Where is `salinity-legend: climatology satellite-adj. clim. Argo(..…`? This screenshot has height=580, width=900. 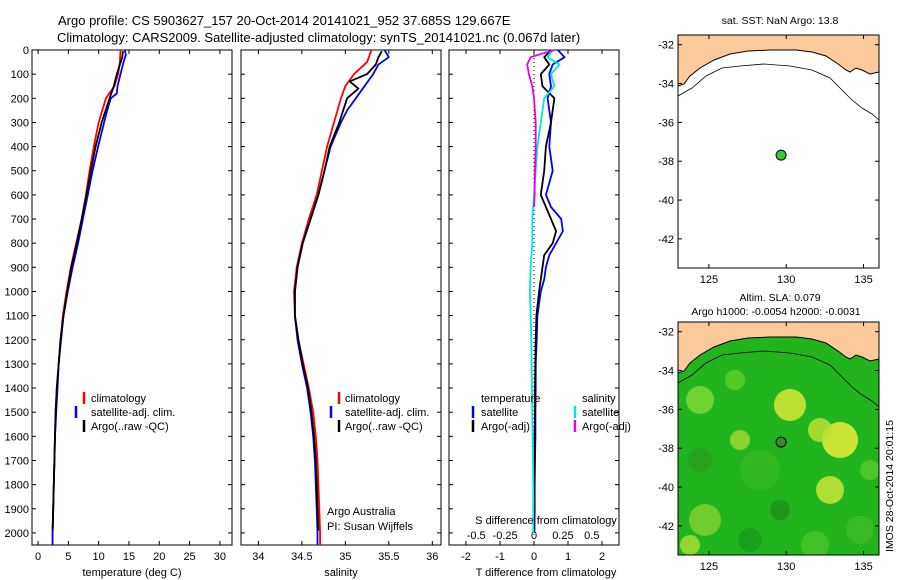
salinity-legend: climatology satellite-adj. clim. Argo(..… is located at coordinates (379, 412).